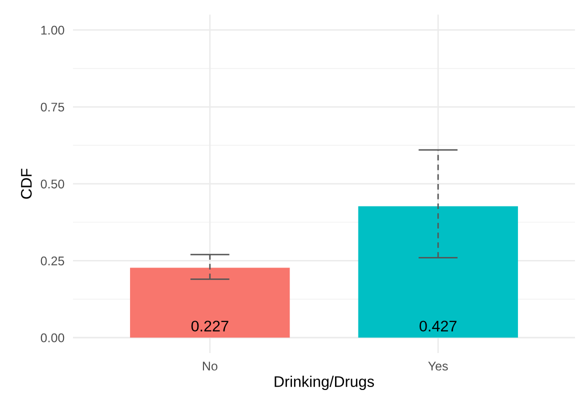  What do you see at coordinates (52, 261) in the screenshot?
I see `y-tick-label: 0.25` at bounding box center [52, 261].